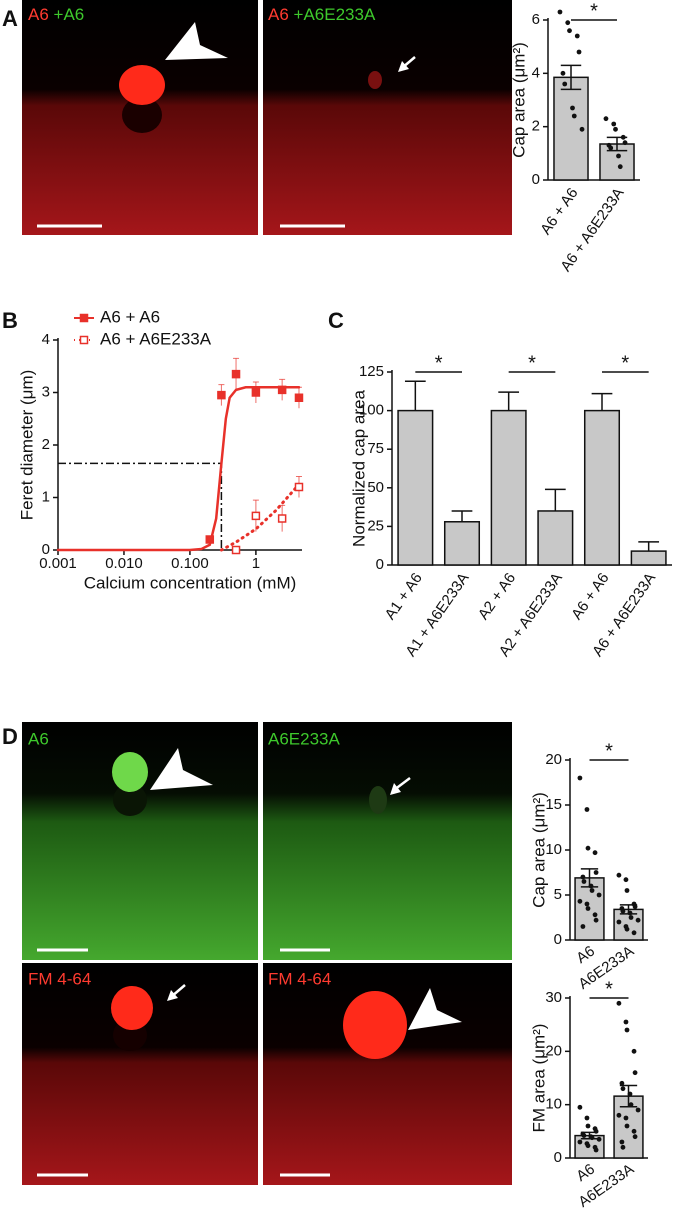 The width and height of the screenshot is (677, 1227). Describe the element at coordinates (26, 445) in the screenshot. I see `y-axis-title: Feret diameter (μm)` at that location.